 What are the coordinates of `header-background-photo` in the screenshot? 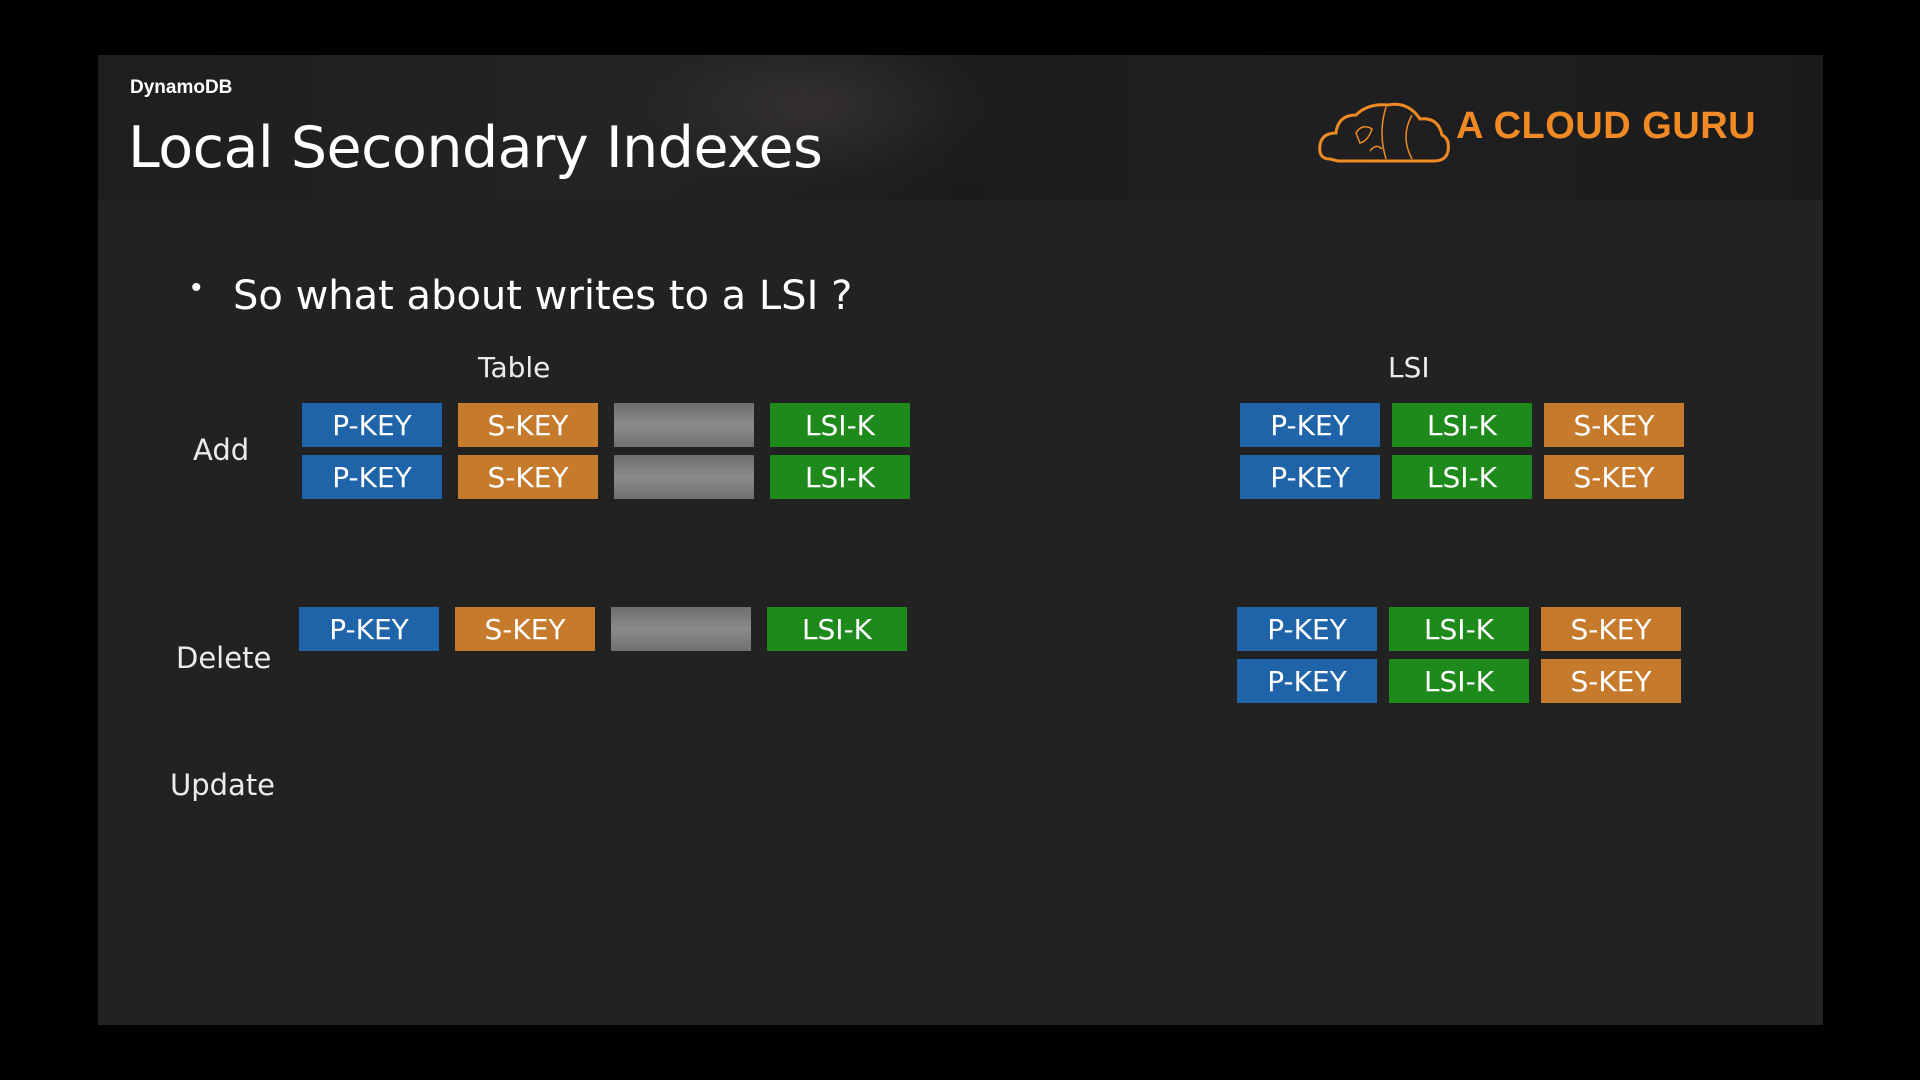 It's located at (808, 127).